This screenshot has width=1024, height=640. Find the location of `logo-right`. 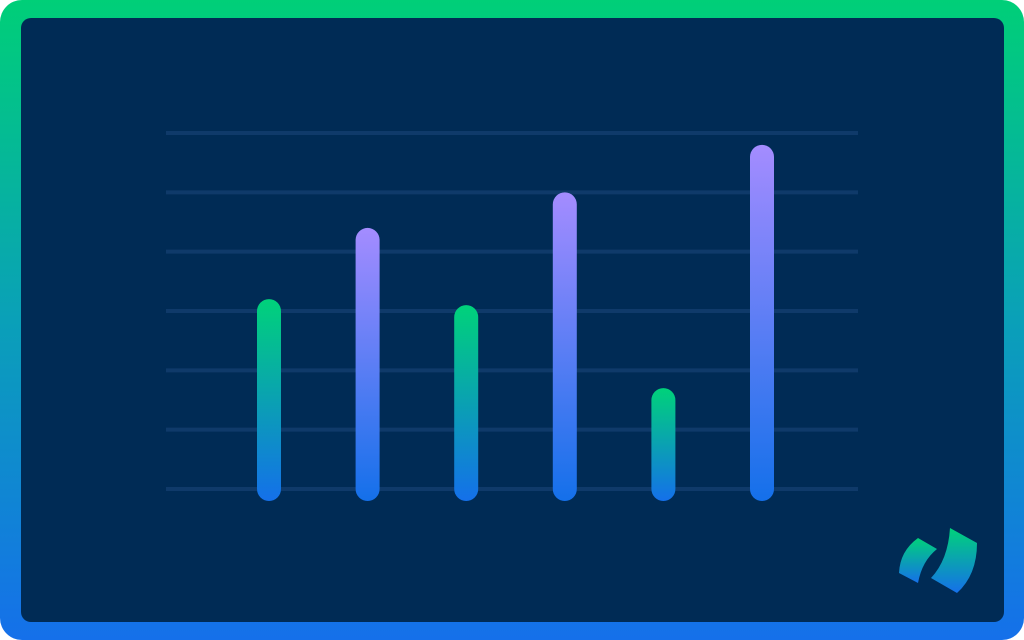

logo-right is located at coordinates (954, 560).